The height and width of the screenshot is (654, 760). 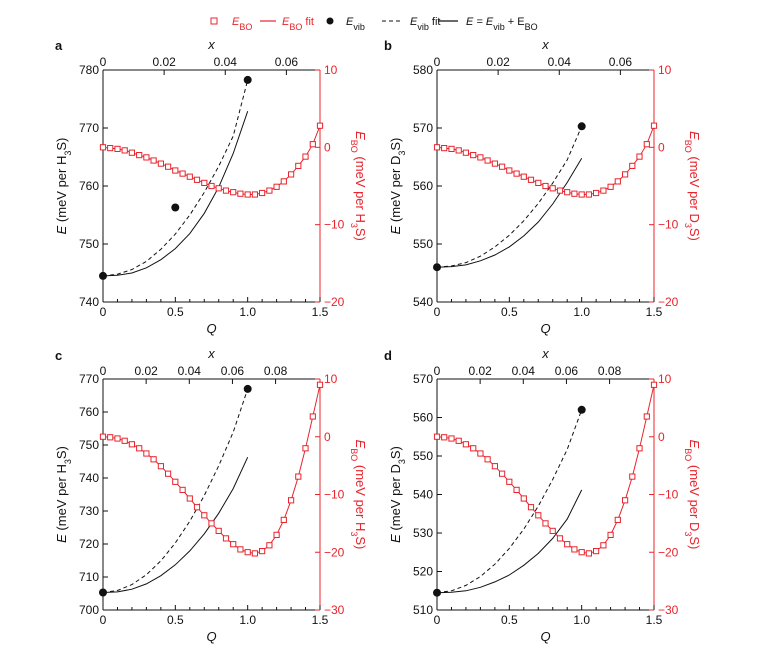 I want to click on y-right-unit-end: S), so click(x=360, y=234).